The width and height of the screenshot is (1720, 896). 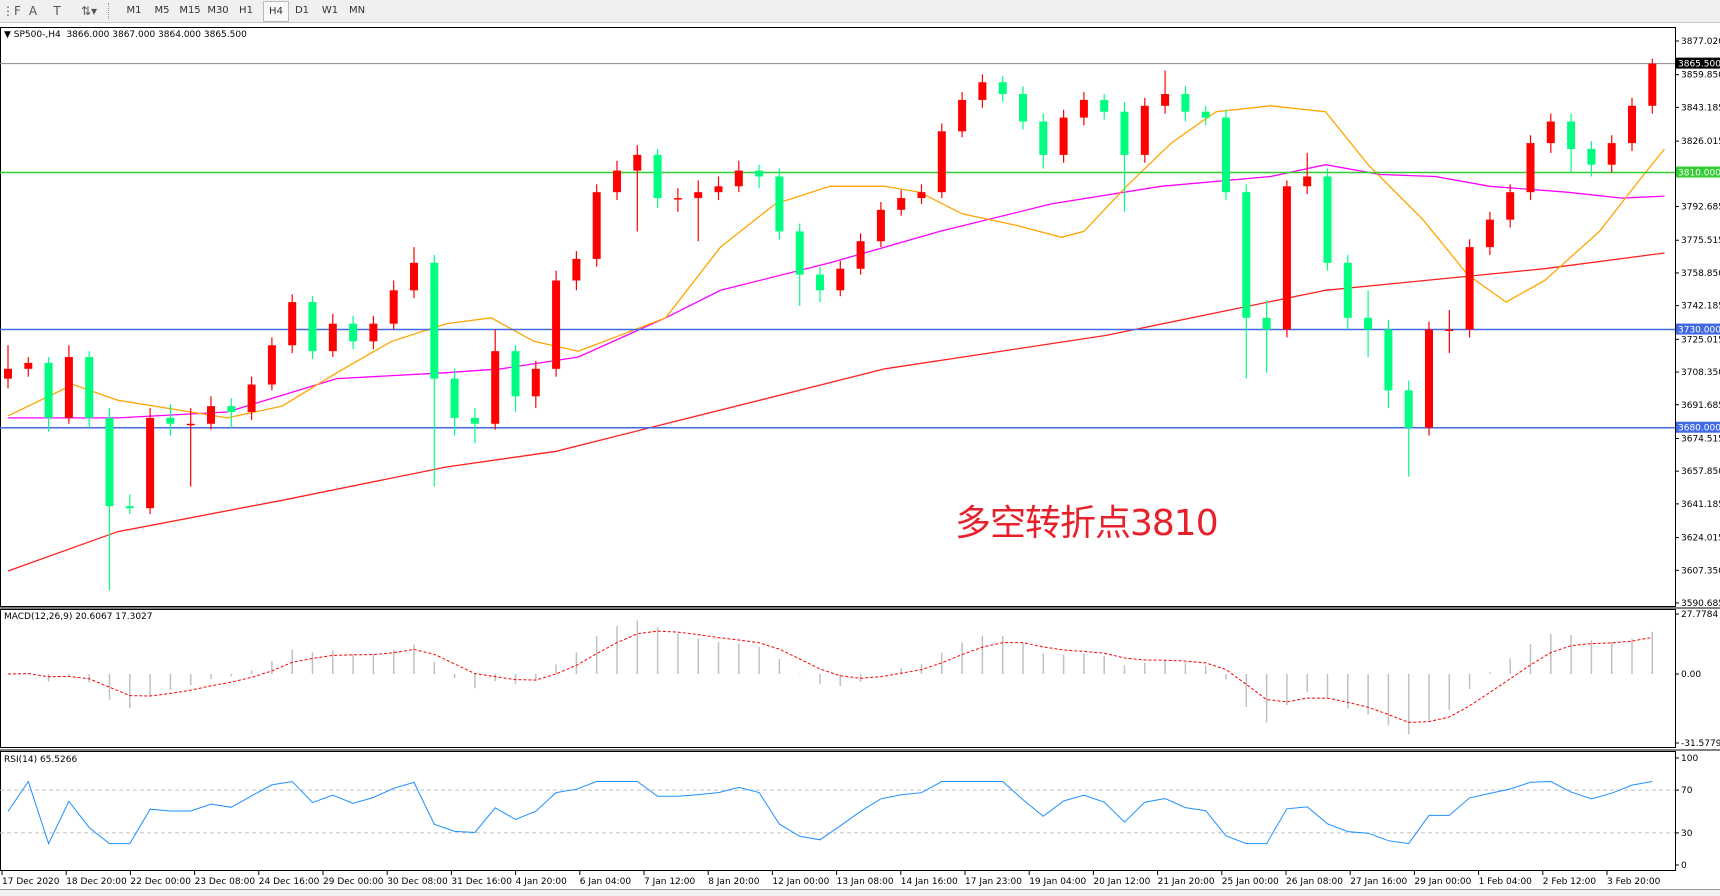 I want to click on time-axis-label: 17 Jan 23:00, so click(x=993, y=882).